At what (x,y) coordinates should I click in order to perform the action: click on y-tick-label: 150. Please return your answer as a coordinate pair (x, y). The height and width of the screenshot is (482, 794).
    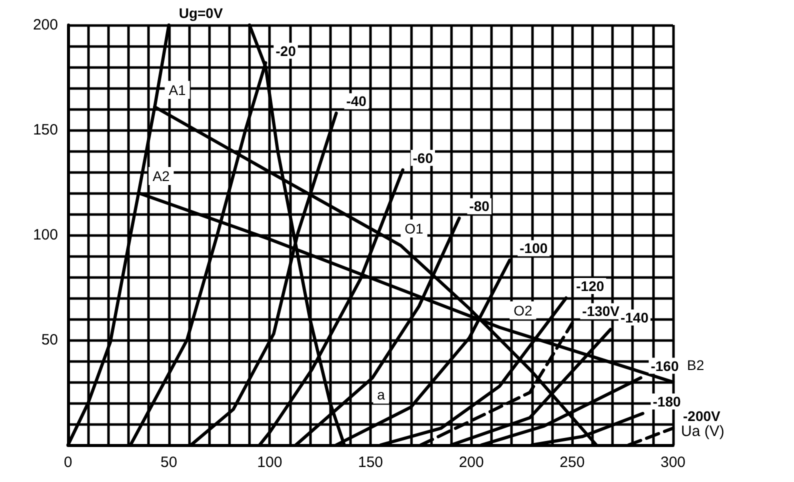
    Looking at the image, I should click on (45, 130).